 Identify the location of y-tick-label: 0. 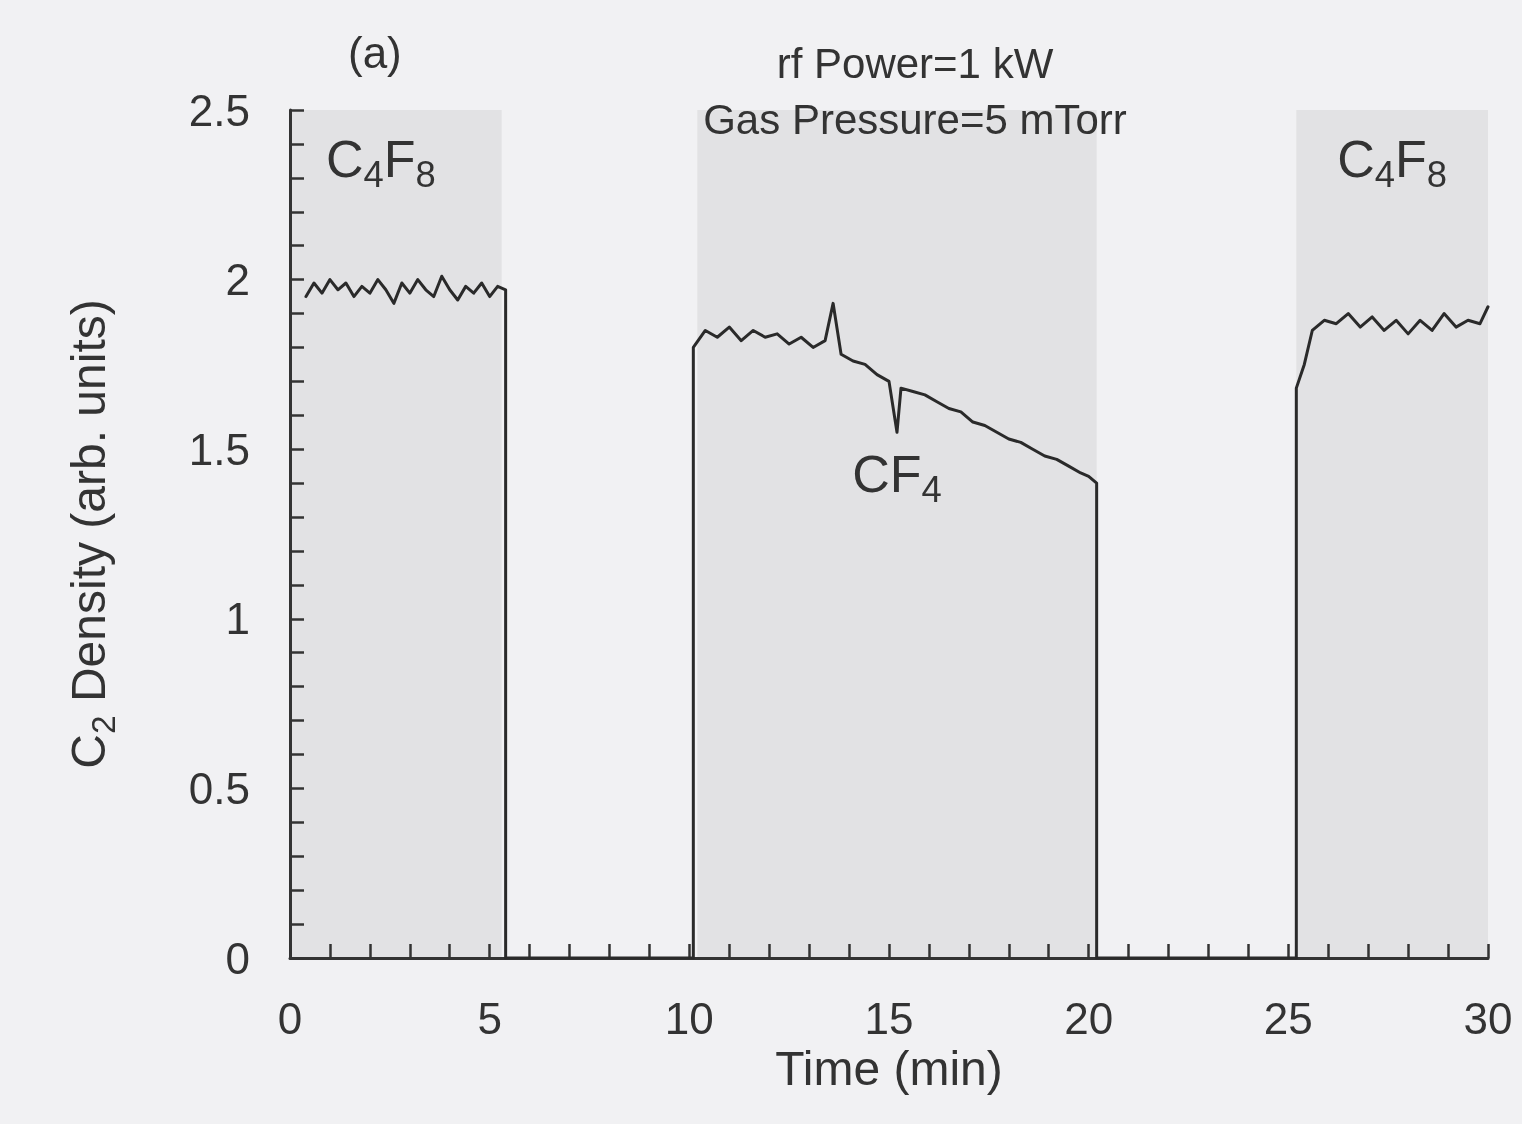
(237, 958).